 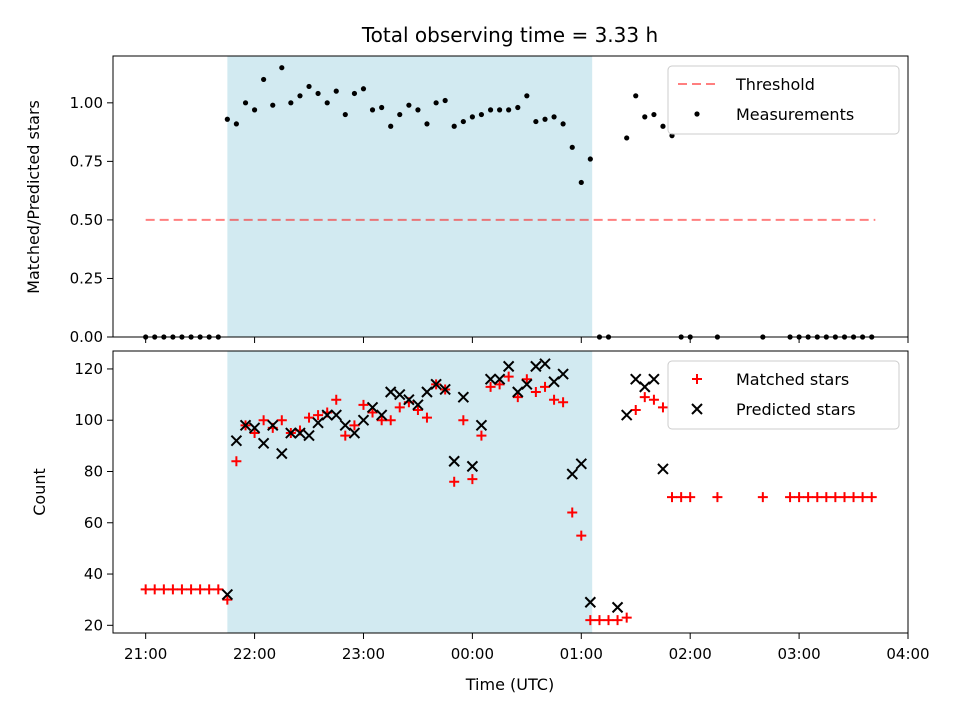 What do you see at coordinates (88, 420) in the screenshot?
I see `y-tick-label: 100` at bounding box center [88, 420].